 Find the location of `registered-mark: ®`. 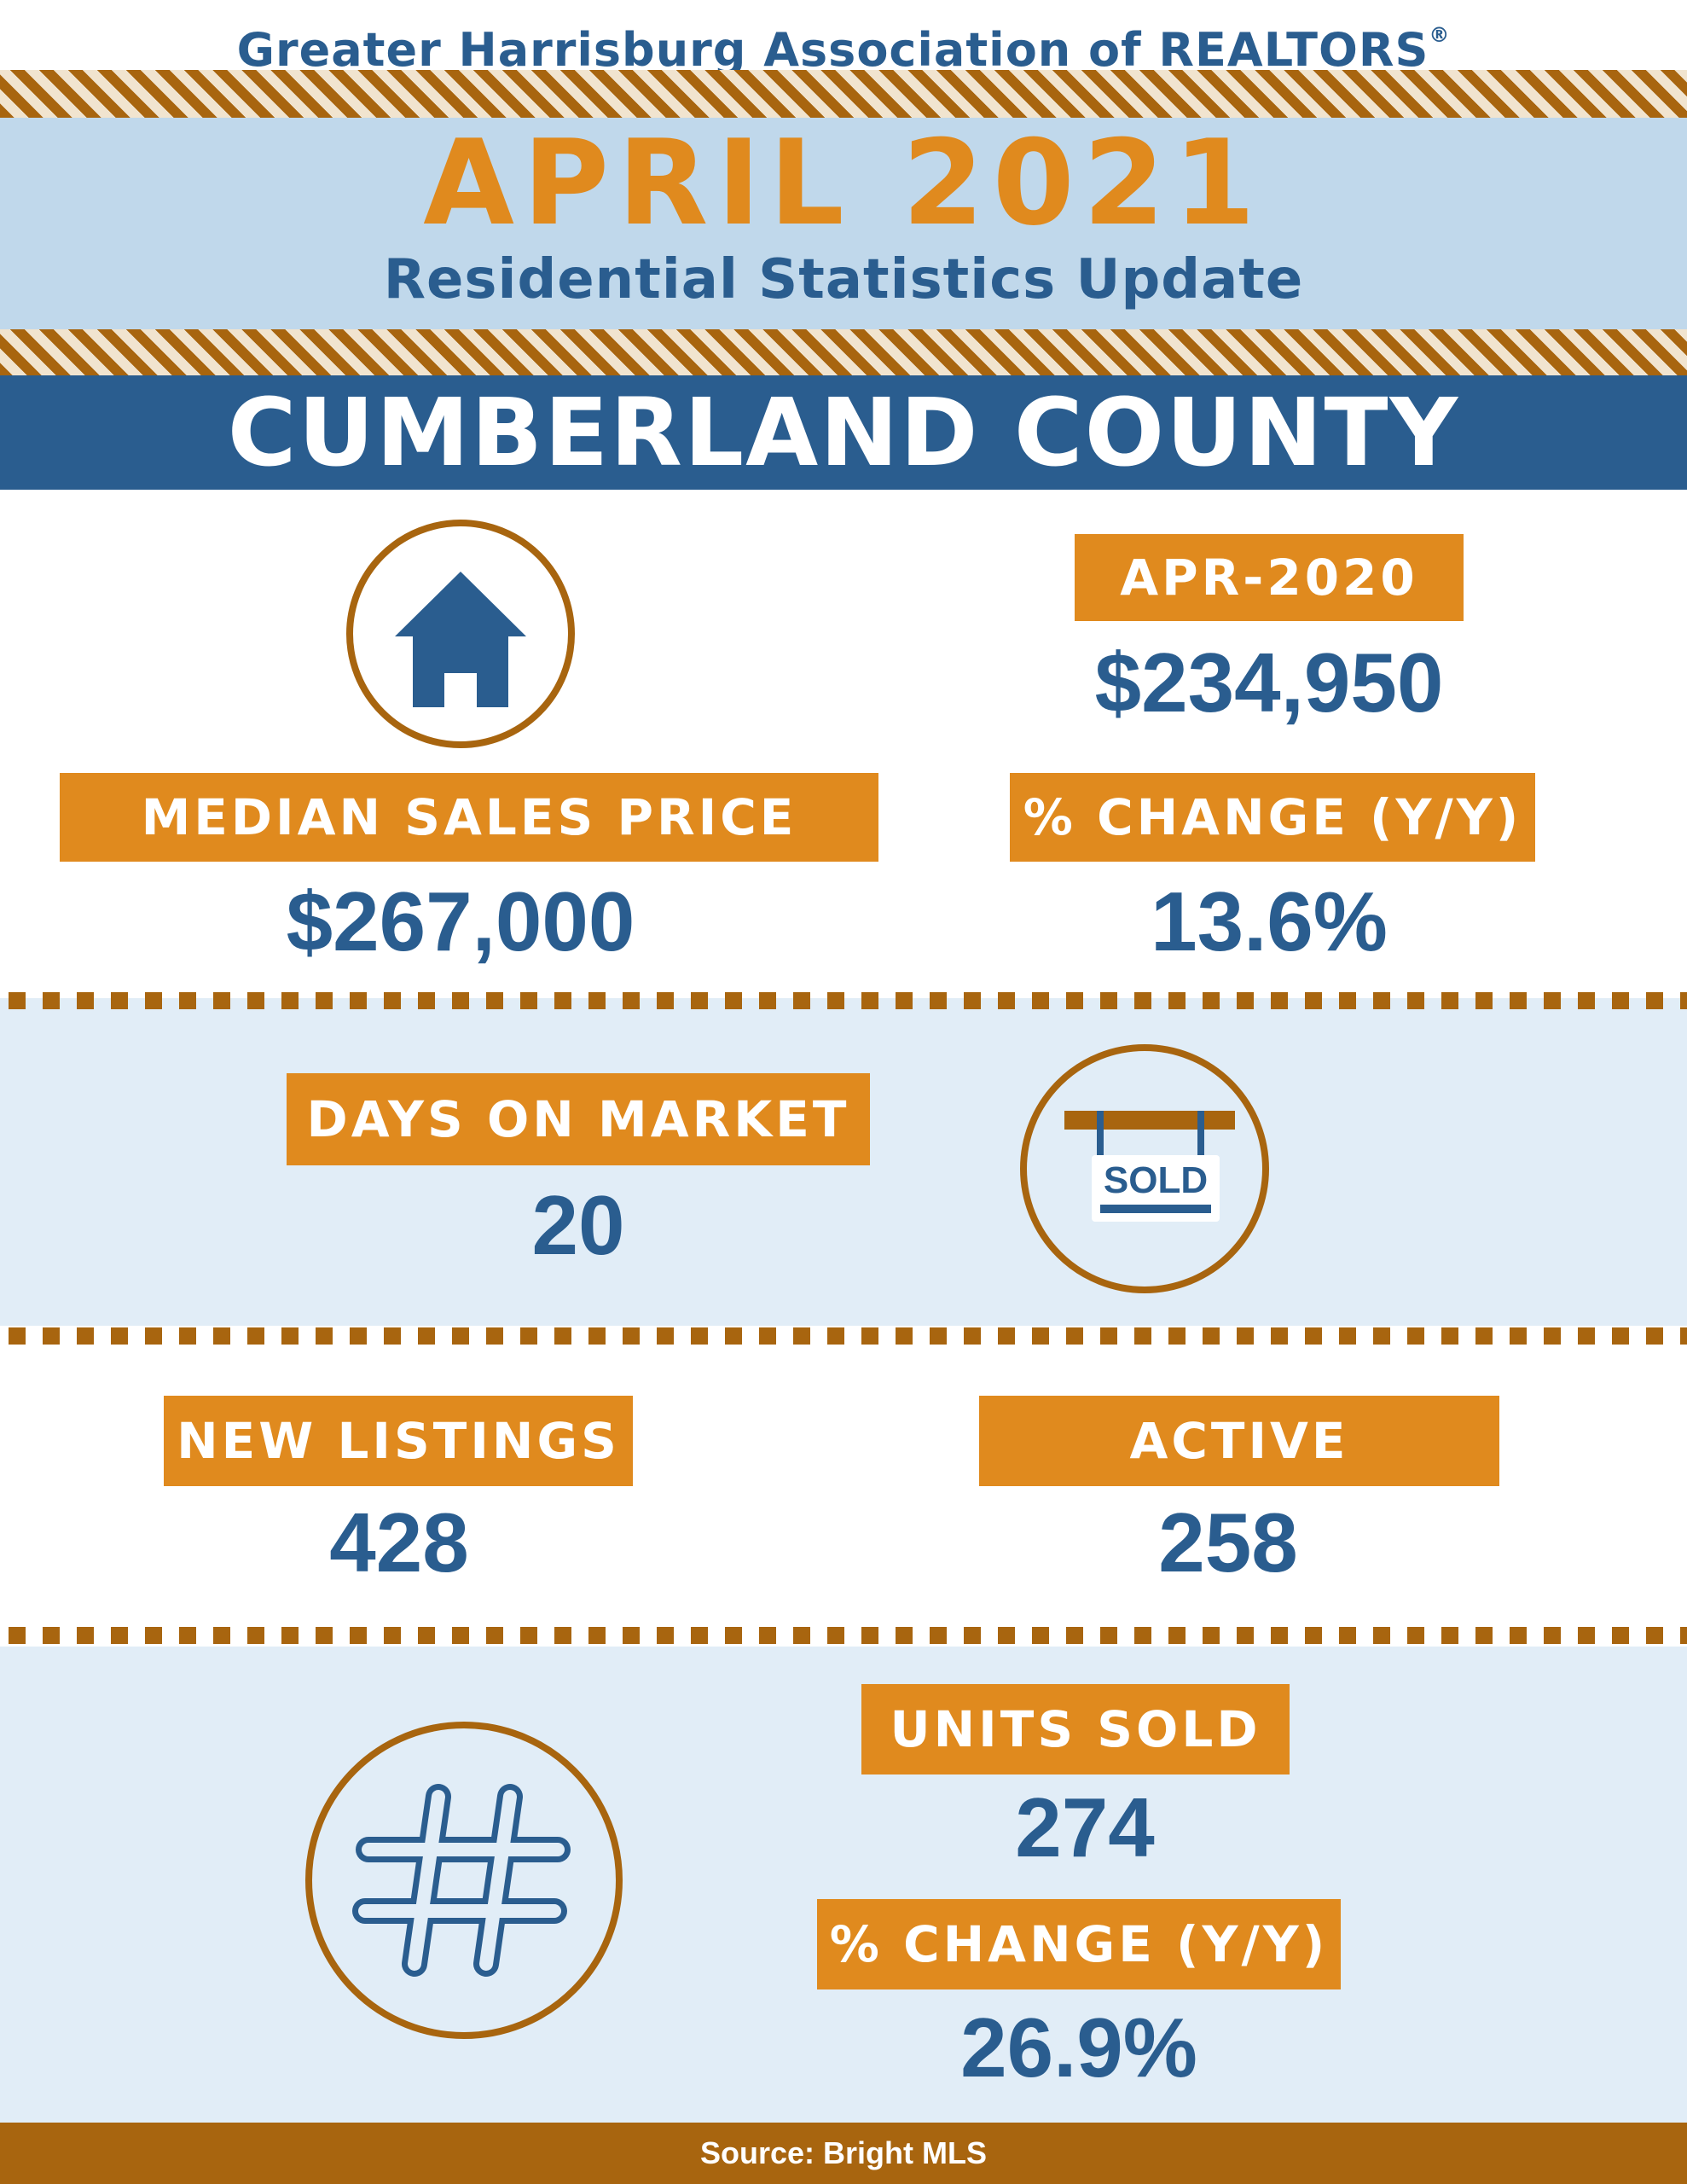

registered-mark: ® is located at coordinates (1440, 35).